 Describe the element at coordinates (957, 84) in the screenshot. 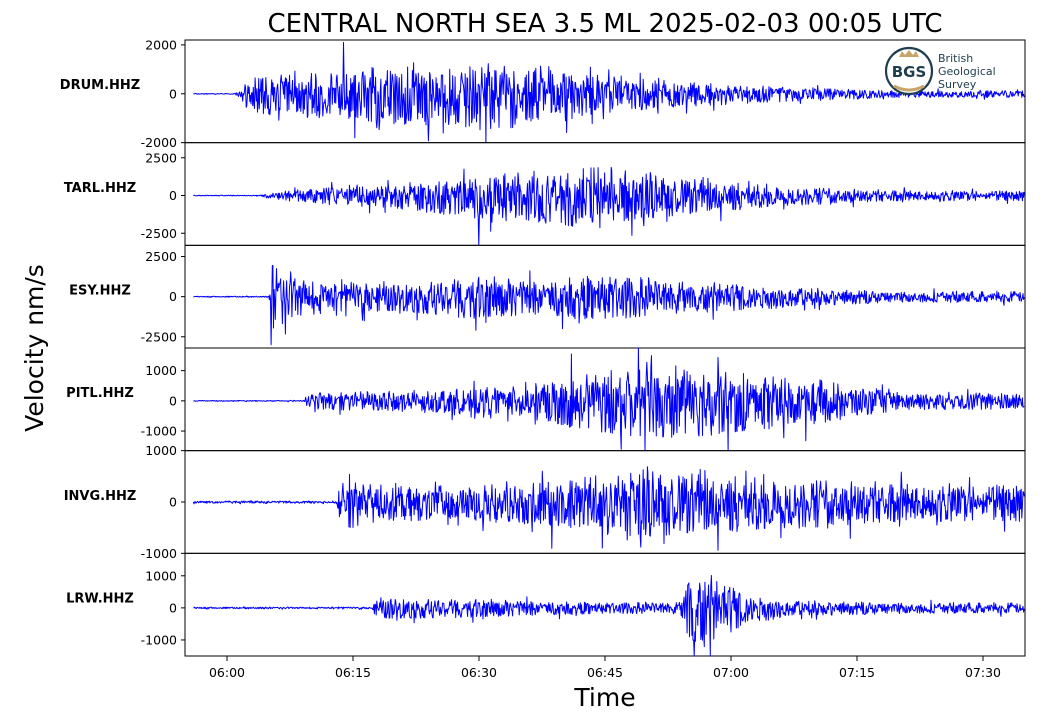

I see `logo-line-3: Survey` at that location.